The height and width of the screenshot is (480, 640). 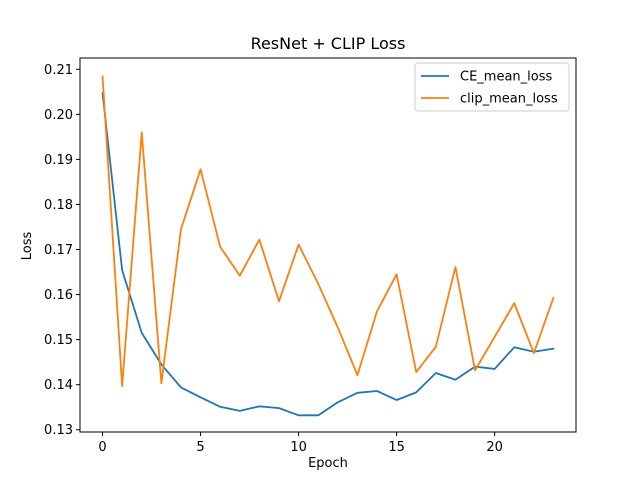 I want to click on y-tick-label: 0.18, so click(x=58, y=205).